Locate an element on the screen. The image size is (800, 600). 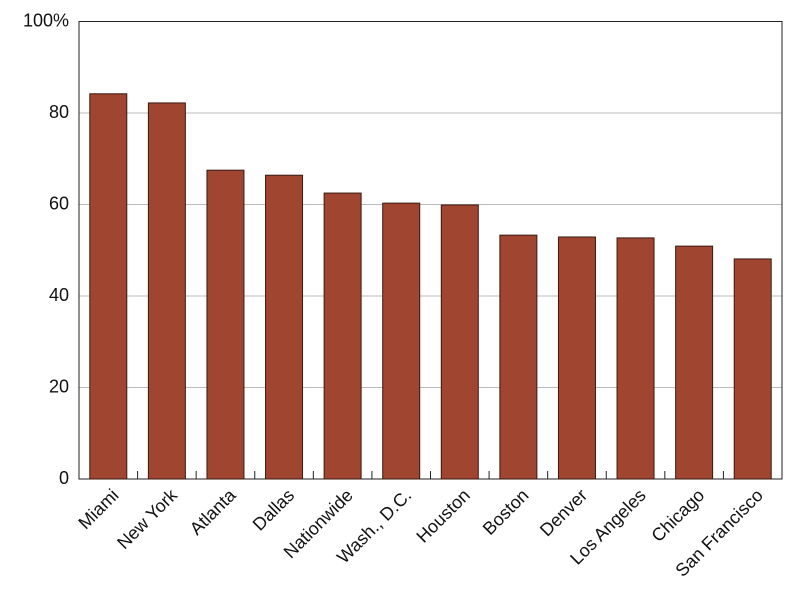
x-tick-label: Atlanta is located at coordinates (213, 511).